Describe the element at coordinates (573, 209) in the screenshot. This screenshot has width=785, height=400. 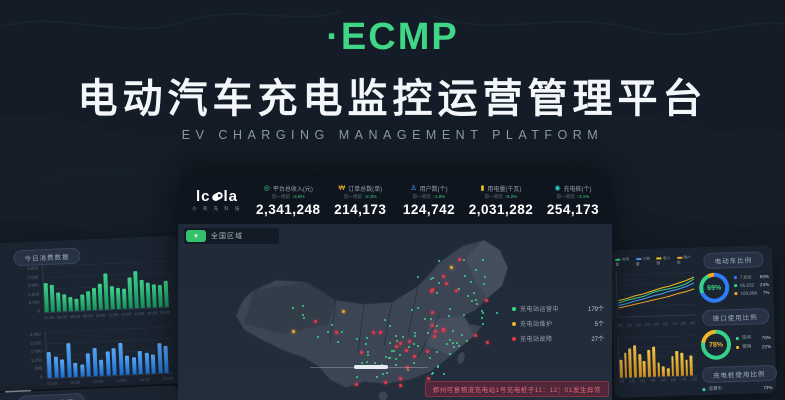
I see `stat-value: 254,173` at that location.